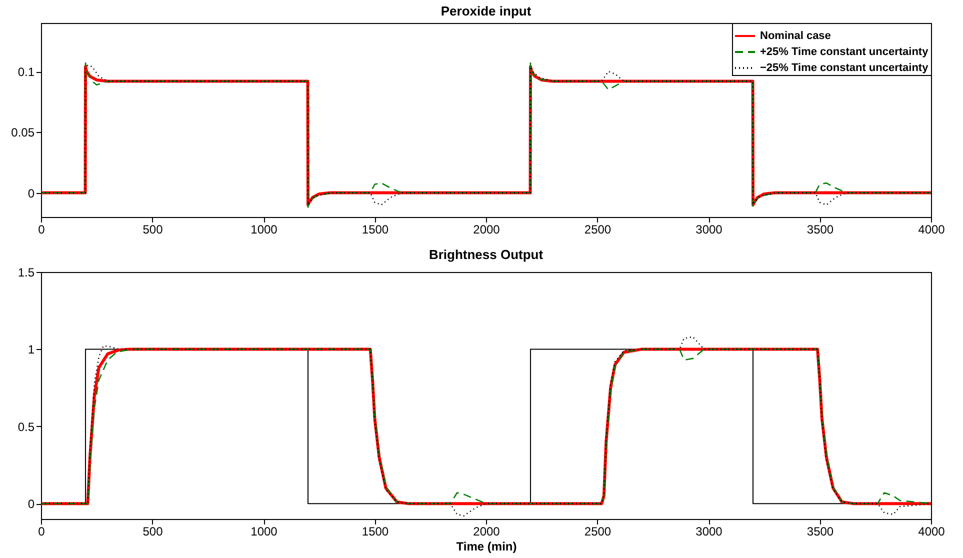 Image resolution: width=963 pixels, height=558 pixels. I want to click on y-tick-label: 0.05, so click(23, 133).